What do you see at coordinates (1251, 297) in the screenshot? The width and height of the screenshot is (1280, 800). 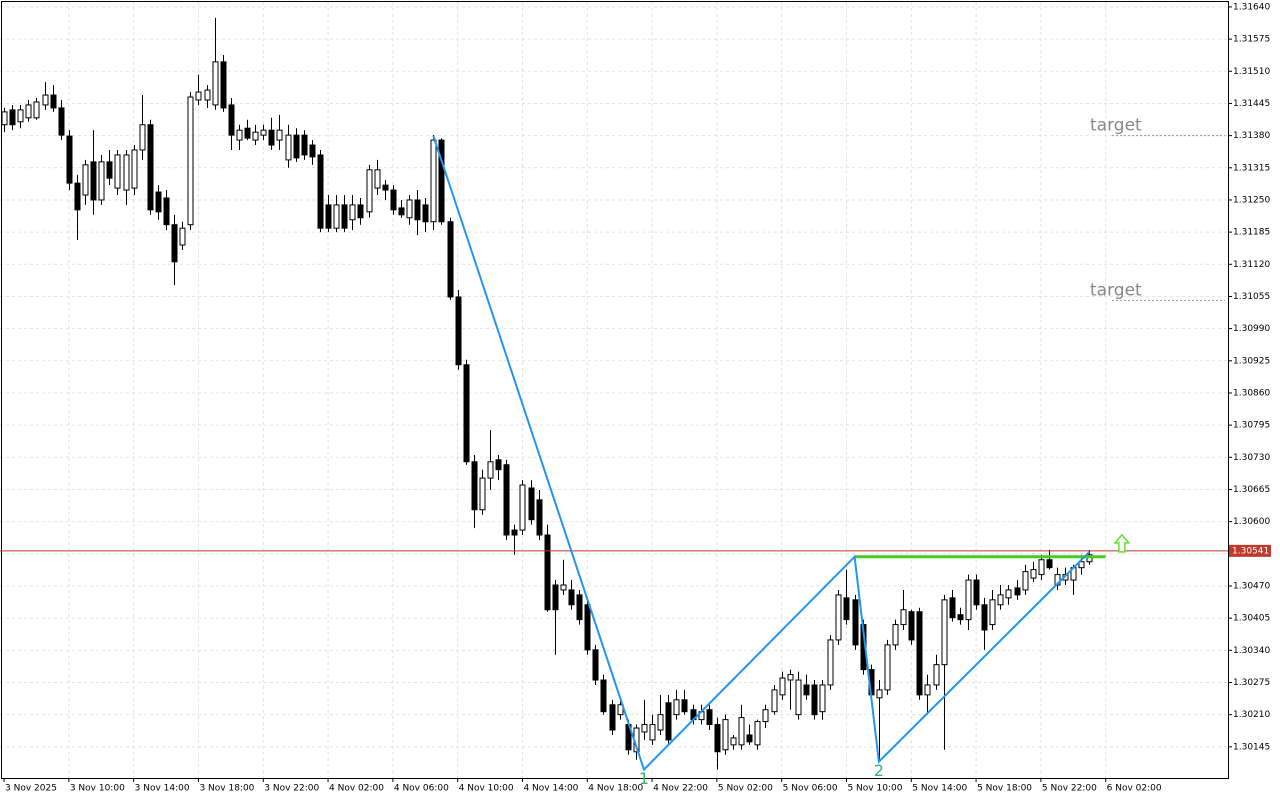 I see `y-tick-label: 1.31055` at bounding box center [1251, 297].